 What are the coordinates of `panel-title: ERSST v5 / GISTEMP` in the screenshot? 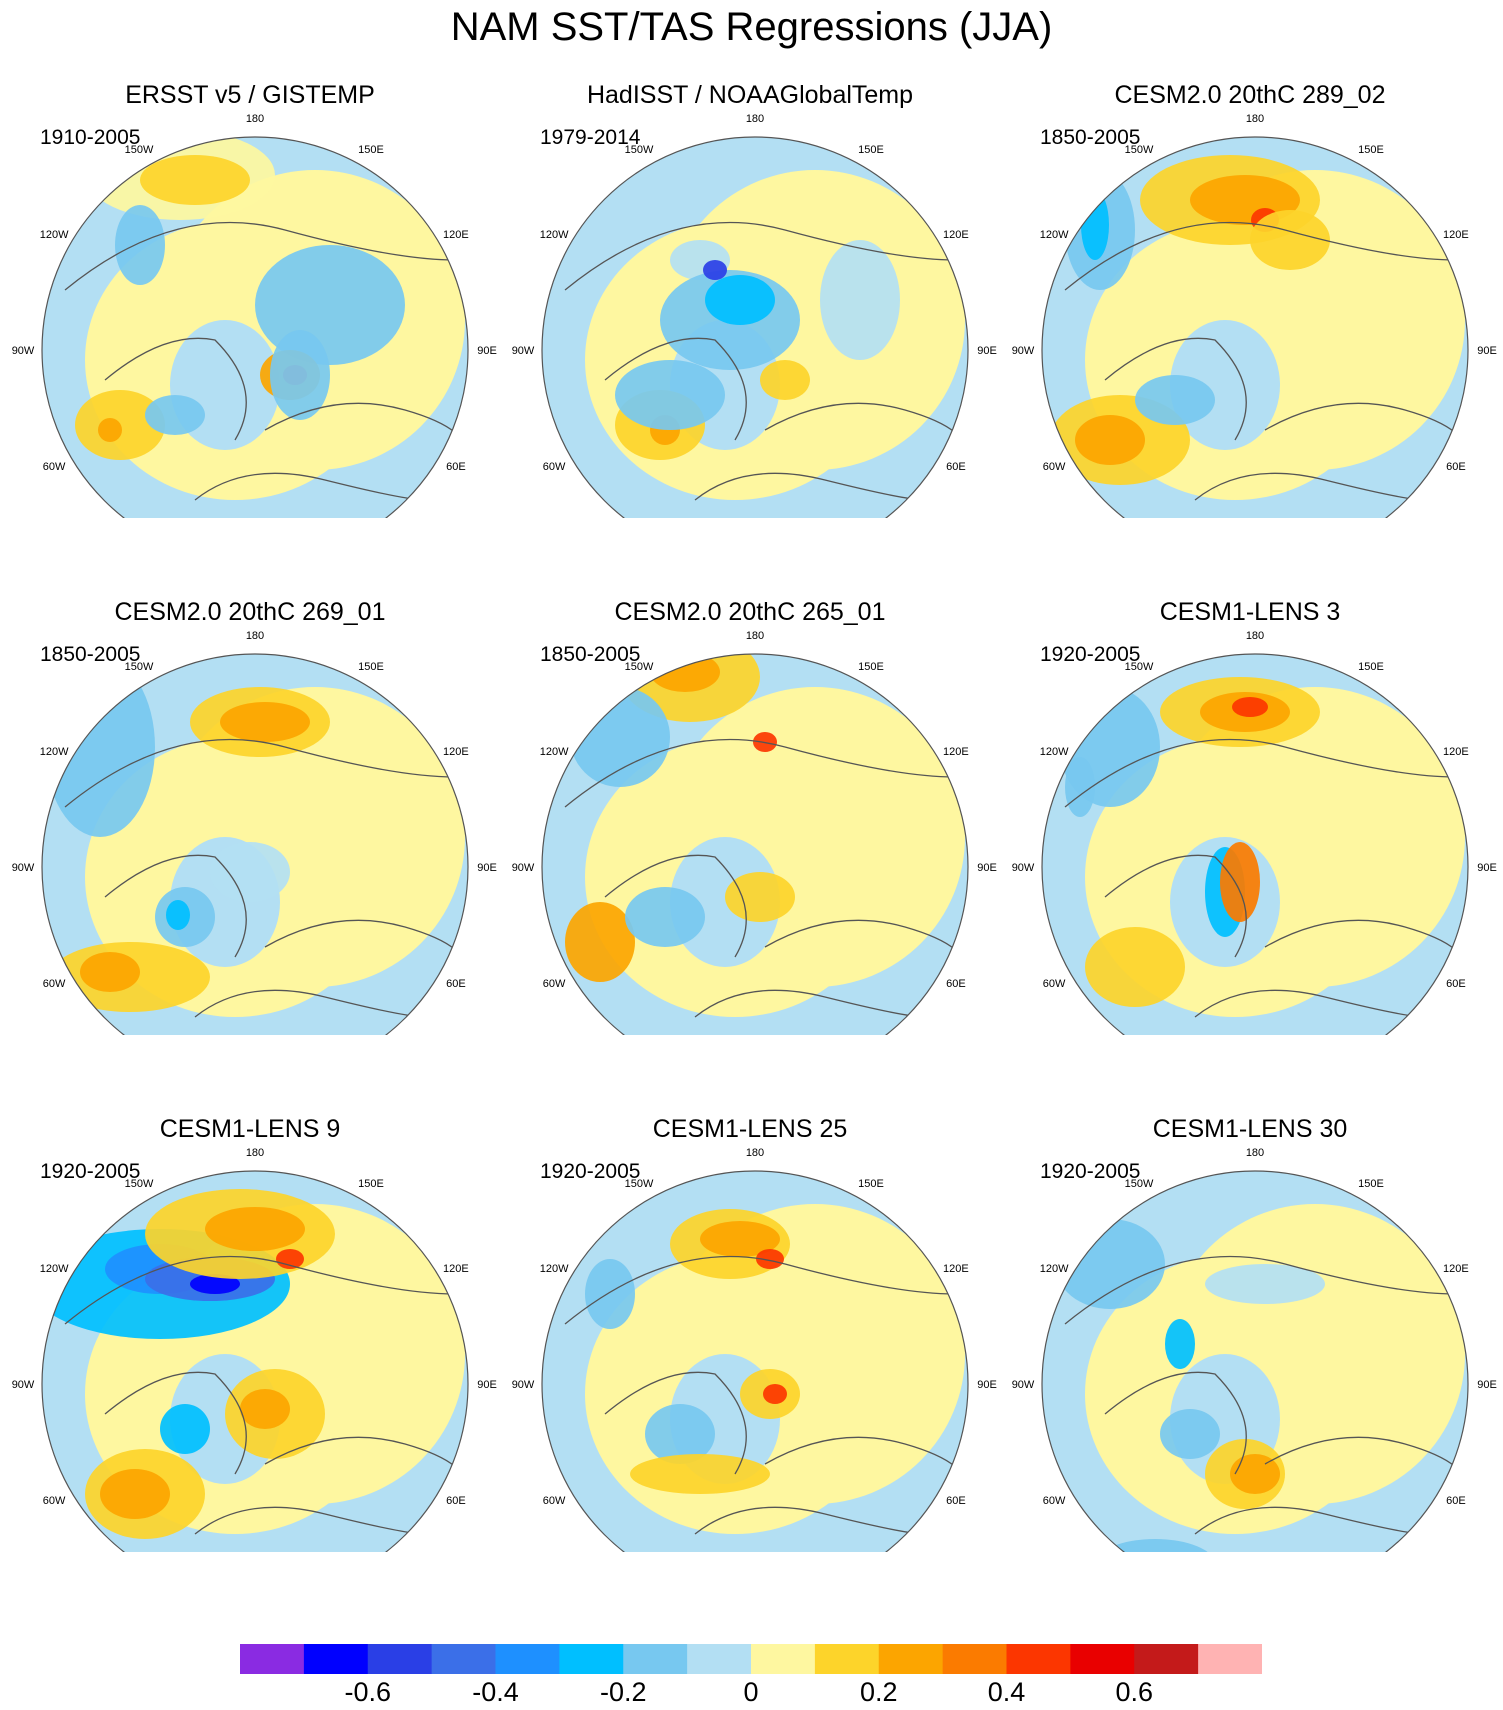 It's located at (250, 95).